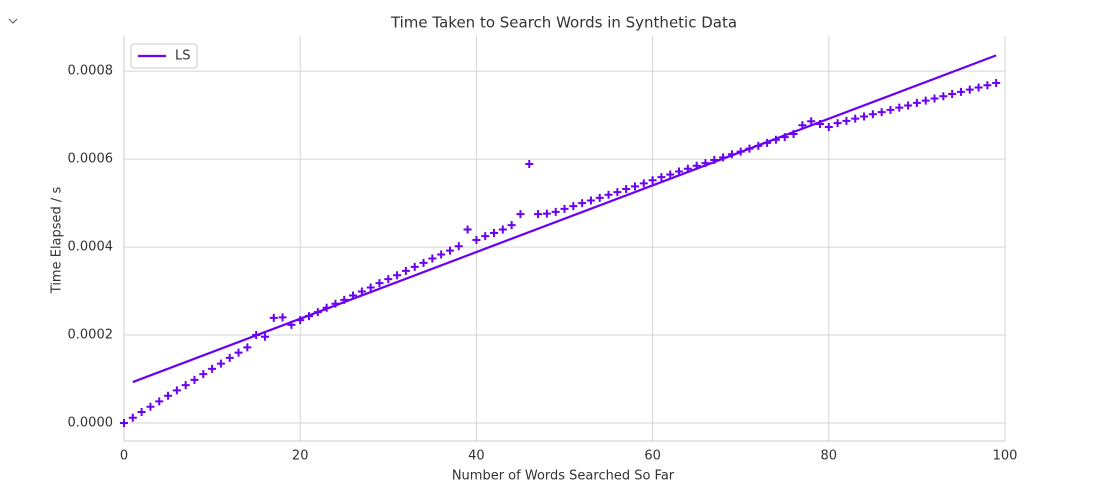 Image resolution: width=1112 pixels, height=502 pixels. Describe the element at coordinates (300, 456) in the screenshot. I see `x-tick-label: 20` at that location.